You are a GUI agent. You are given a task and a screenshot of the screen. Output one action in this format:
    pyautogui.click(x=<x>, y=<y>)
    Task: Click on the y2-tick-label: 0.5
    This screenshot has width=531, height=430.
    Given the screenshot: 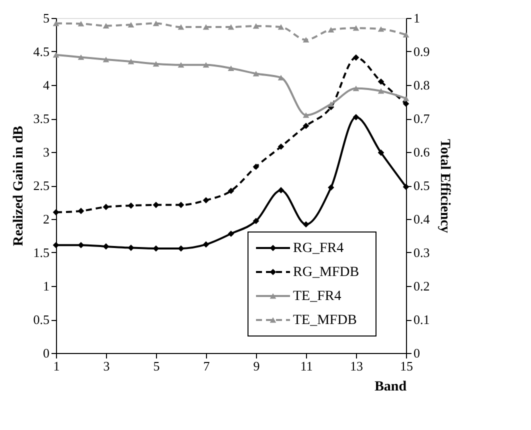 What is the action you would take?
    pyautogui.click(x=422, y=185)
    